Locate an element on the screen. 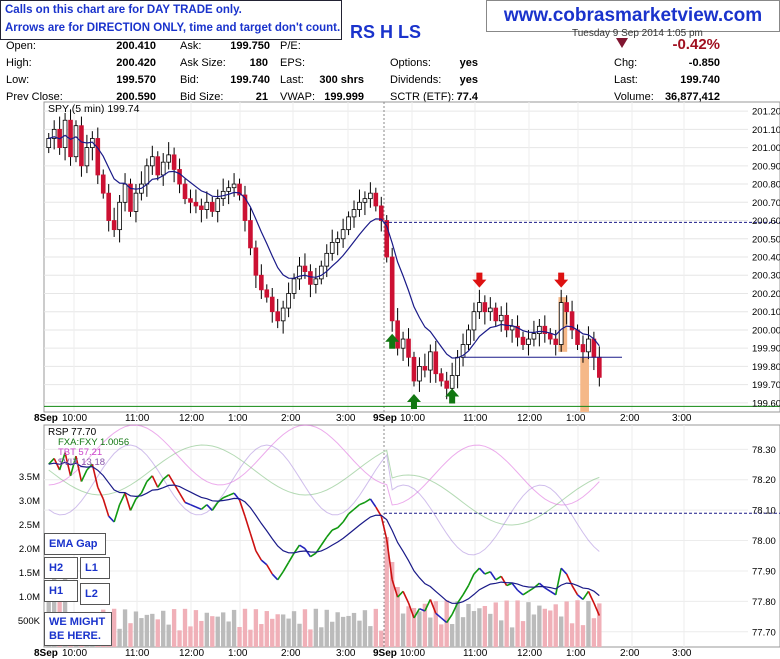  ask-value: 199.750 is located at coordinates (250, 46).